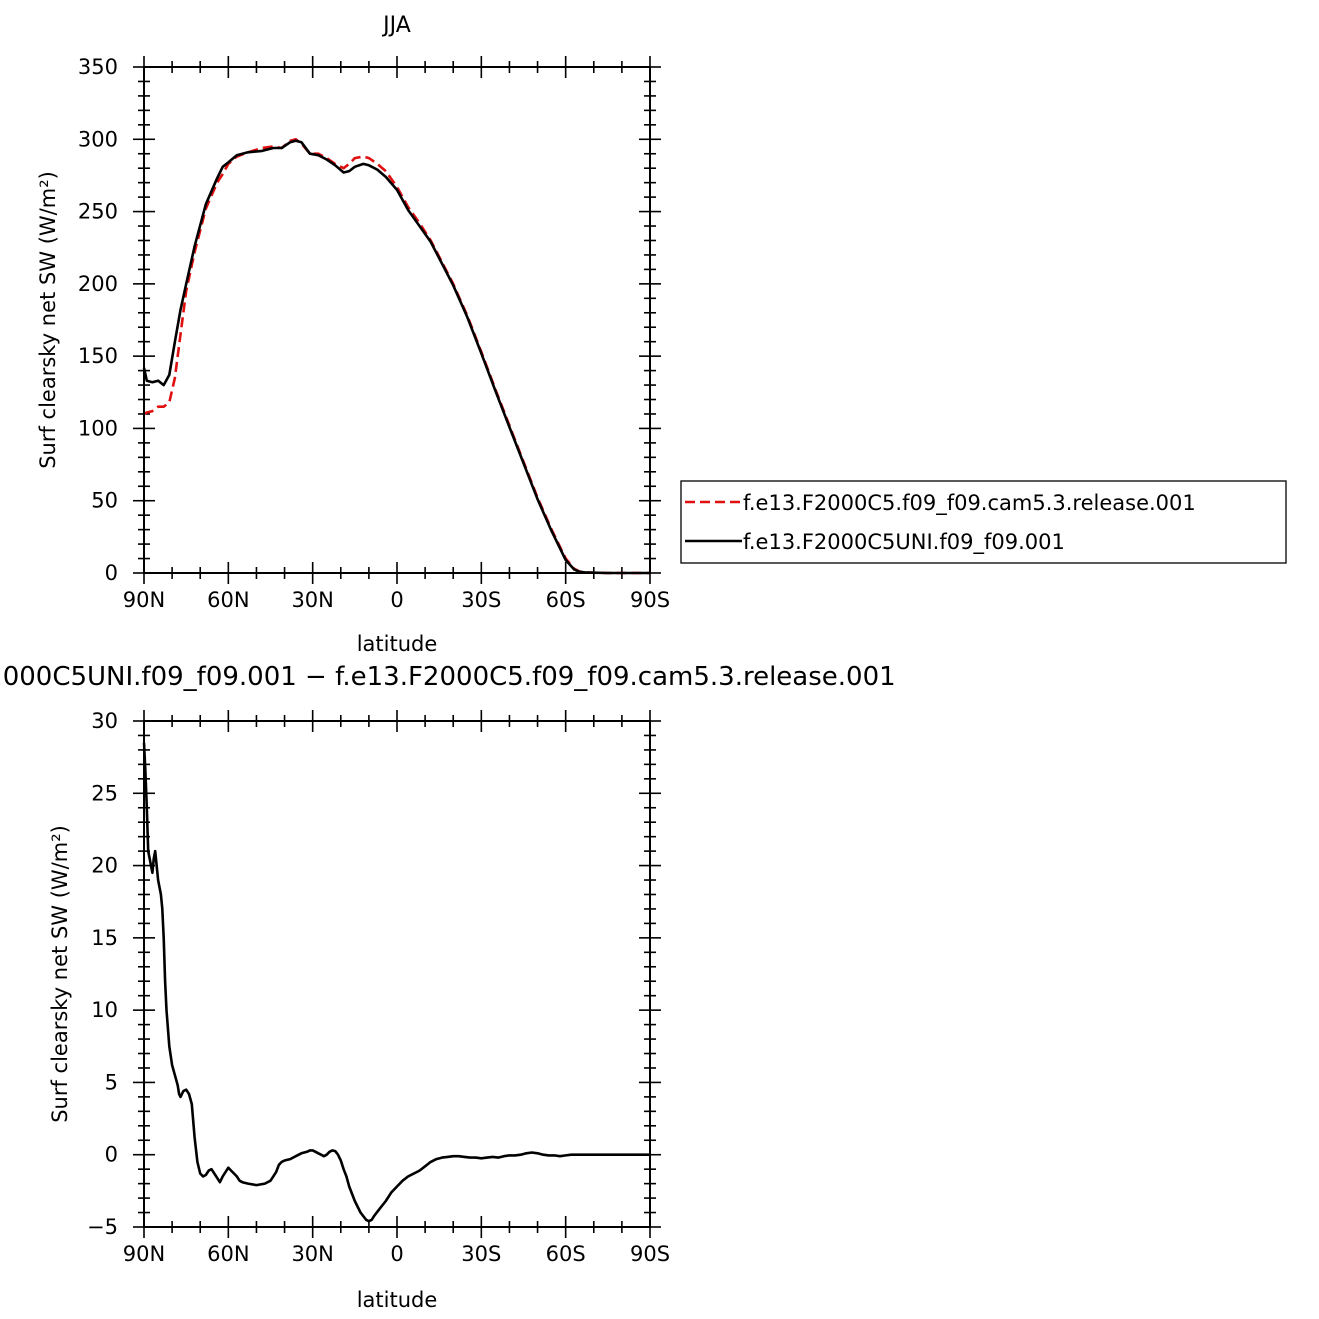  What do you see at coordinates (104, 793) in the screenshot?
I see `y-tick-label: 25` at bounding box center [104, 793].